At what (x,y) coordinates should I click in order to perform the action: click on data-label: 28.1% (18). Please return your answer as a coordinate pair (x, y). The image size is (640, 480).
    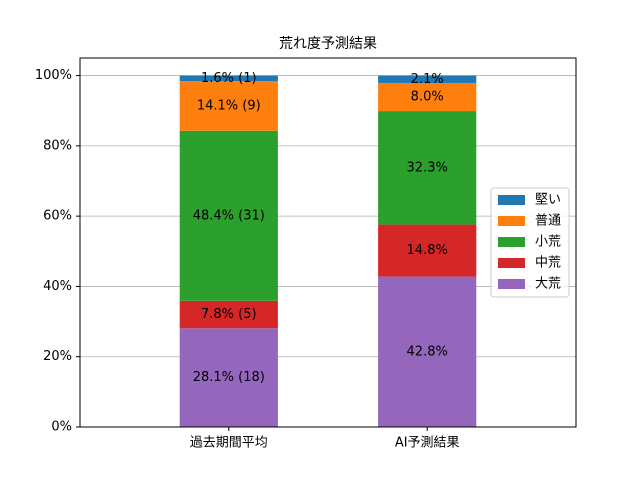
    Looking at the image, I should click on (229, 377).